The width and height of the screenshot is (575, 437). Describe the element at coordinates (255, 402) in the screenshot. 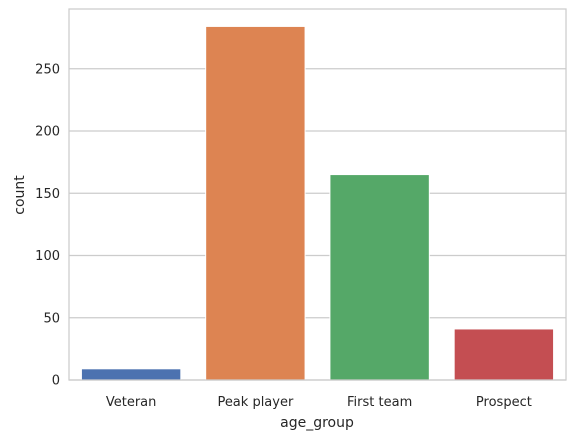

I see `x-tick-label: Peak player` at that location.